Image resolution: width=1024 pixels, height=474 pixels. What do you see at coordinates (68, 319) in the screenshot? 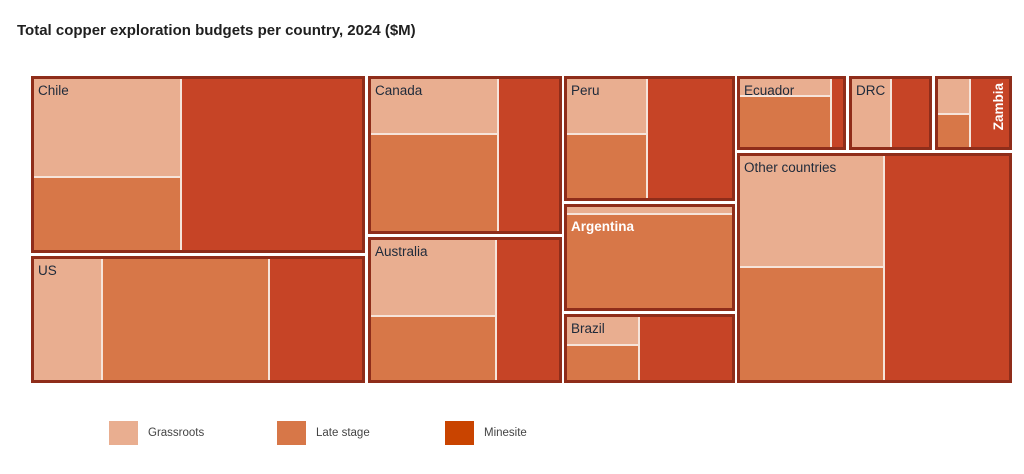
I see `segment-us-grassroots` at bounding box center [68, 319].